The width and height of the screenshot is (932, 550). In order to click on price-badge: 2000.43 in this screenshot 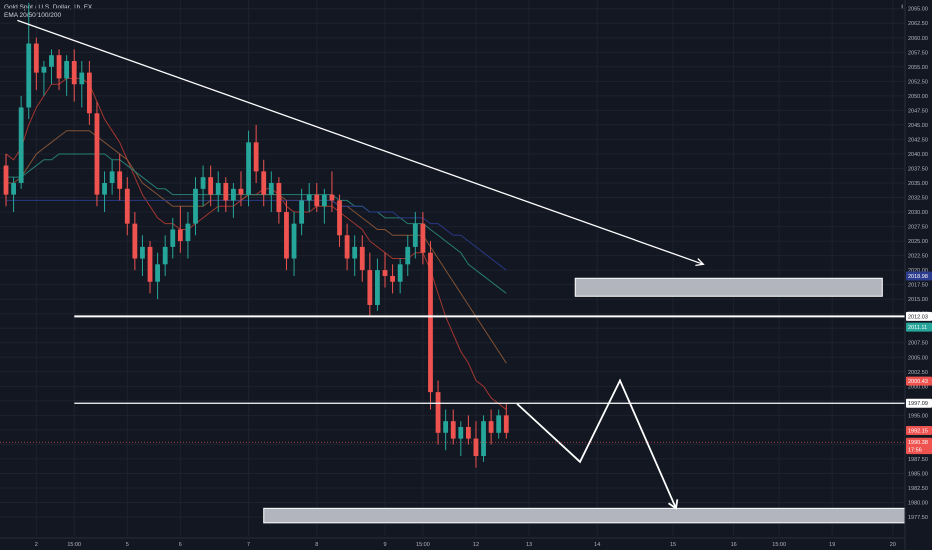, I will do `click(919, 381)`.